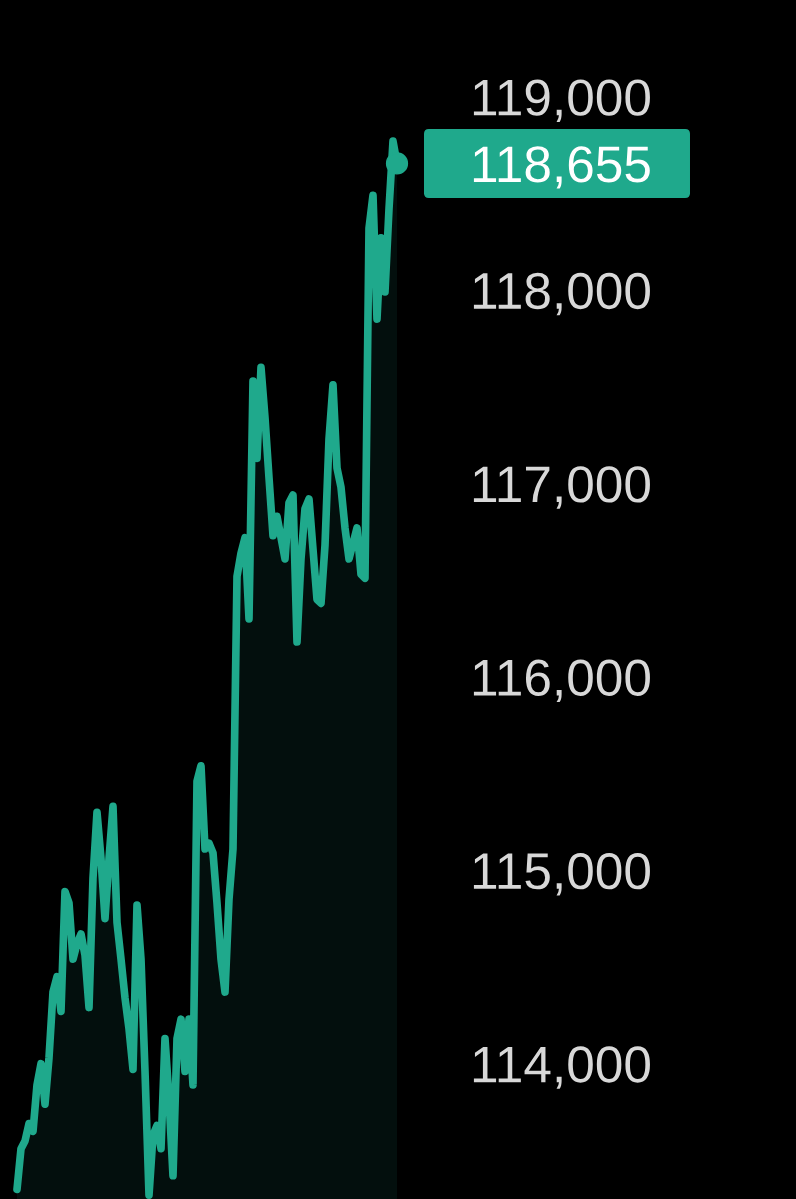 This screenshot has height=1199, width=796. Describe the element at coordinates (561, 1067) in the screenshot. I see `y-tick-label: 114,000` at that location.